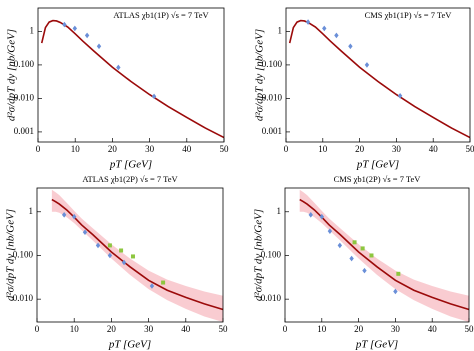  What do you see at coordinates (378, 179) in the screenshot?
I see `chart-title: CMS χb1(2P) √s = 7 TeV` at bounding box center [378, 179].